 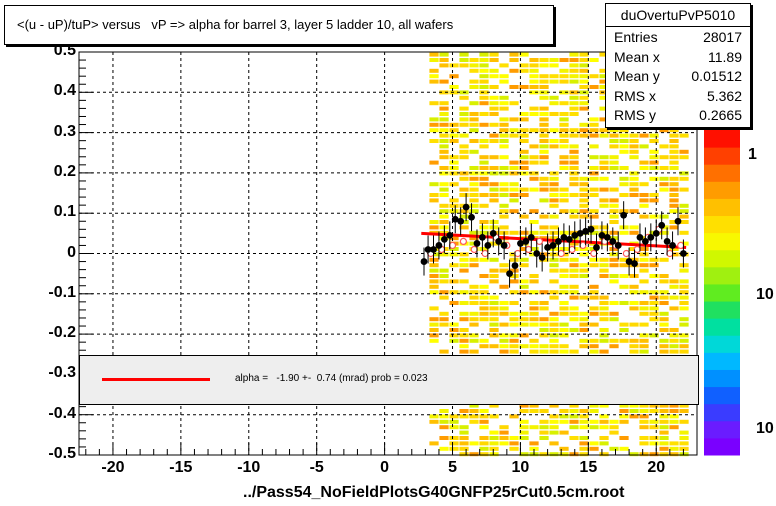 I want to click on y-tick-label: 0.1, so click(x=64, y=212).